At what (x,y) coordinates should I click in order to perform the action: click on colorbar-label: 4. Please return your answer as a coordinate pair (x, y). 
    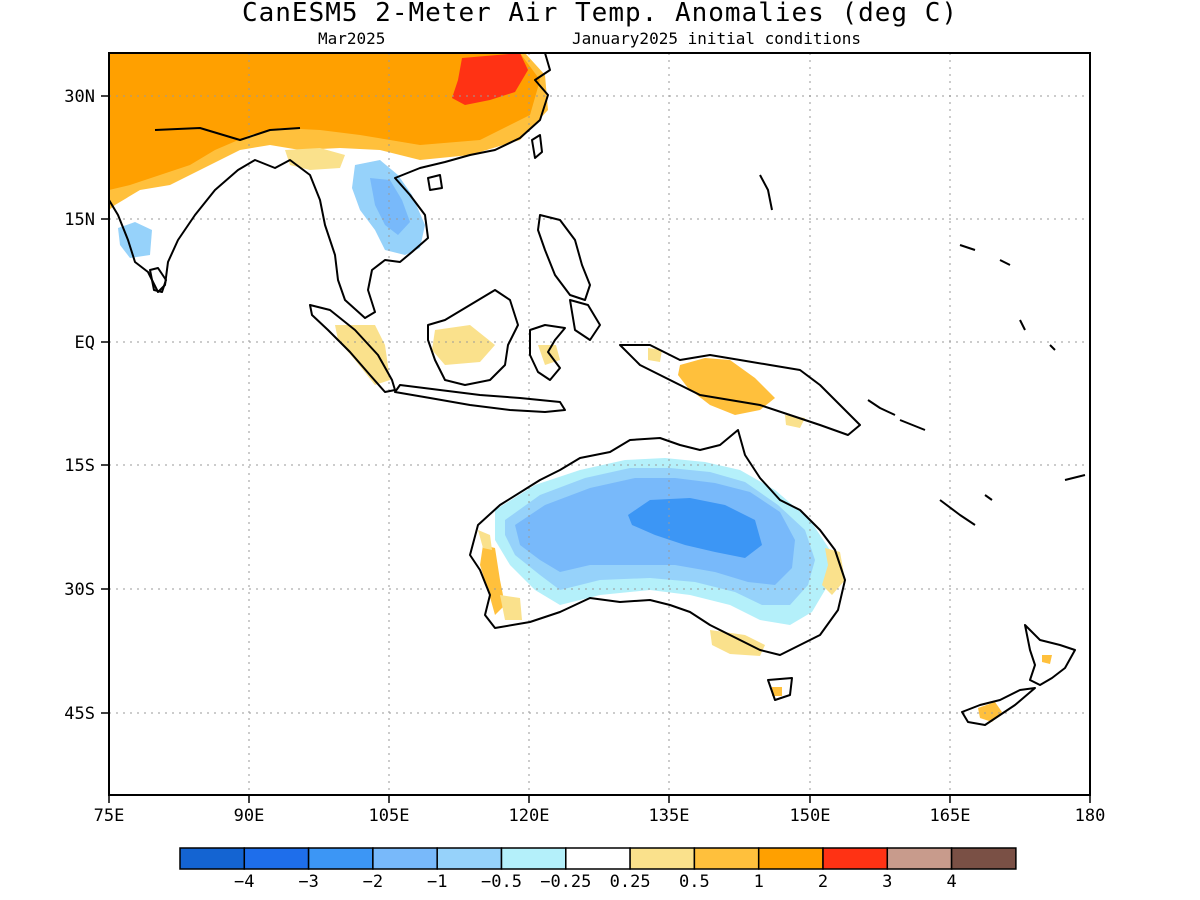
    Looking at the image, I should click on (951, 882).